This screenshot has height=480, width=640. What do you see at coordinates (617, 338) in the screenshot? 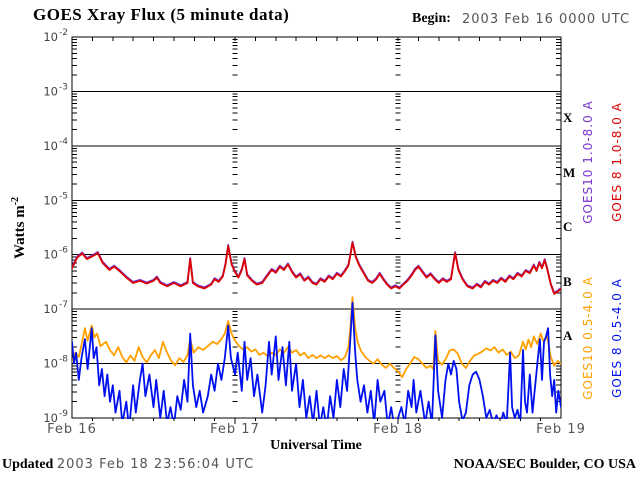
I see `legend-goes8-short: GOES 8 0.5-4.0 A` at bounding box center [617, 338].